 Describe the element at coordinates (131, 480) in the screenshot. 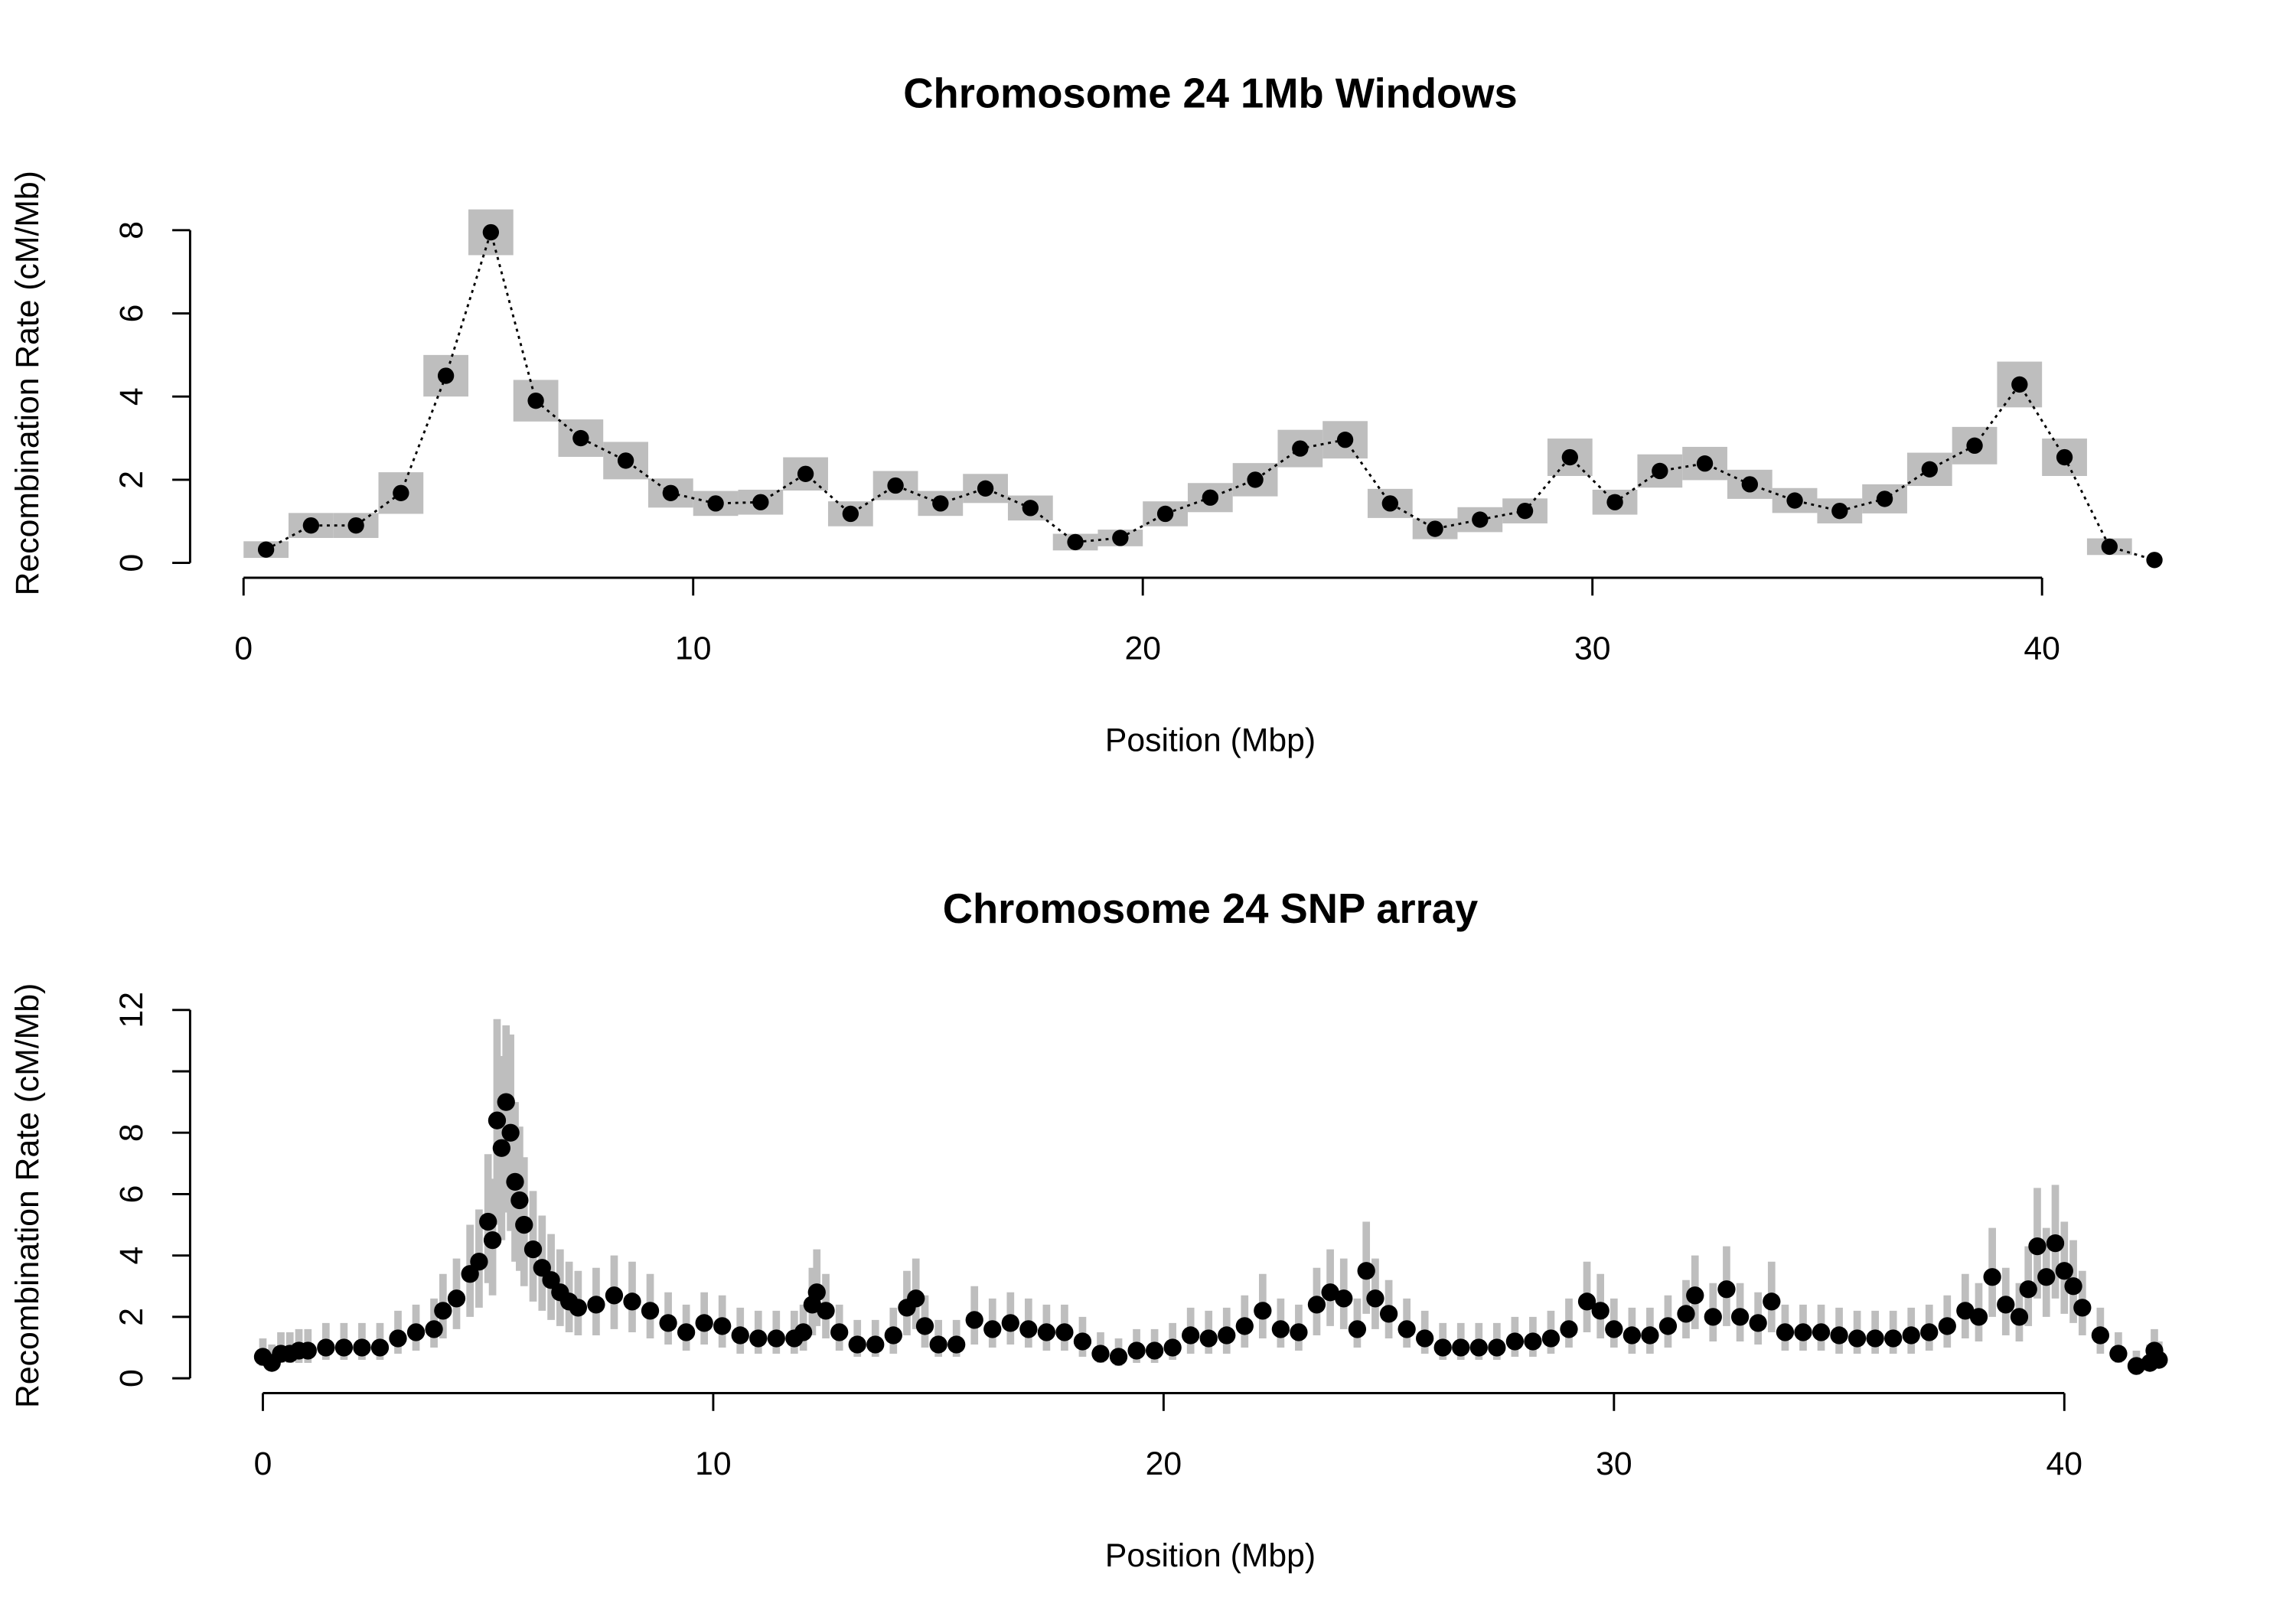

I see `y-tick-label: 2` at that location.